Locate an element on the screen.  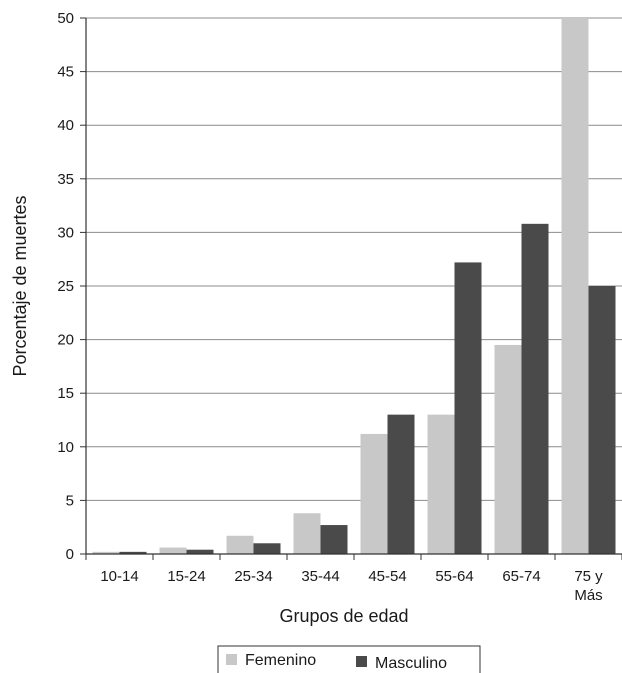
x-tick-label-line: 75 y is located at coordinates (588, 576).